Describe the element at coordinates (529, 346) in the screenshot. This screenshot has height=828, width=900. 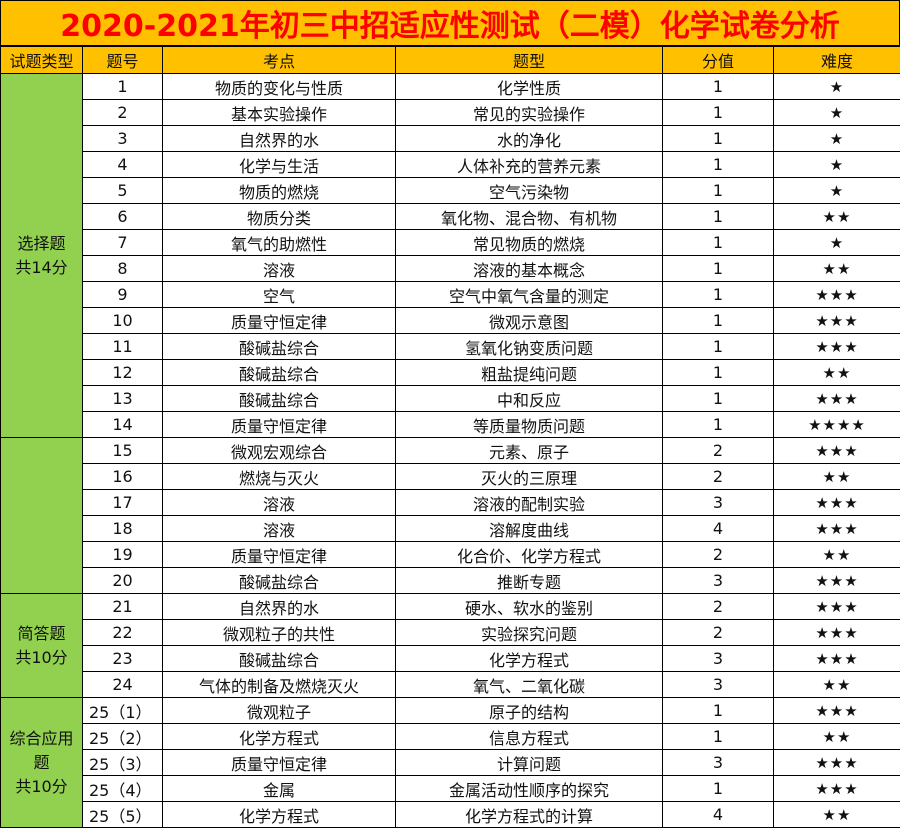
I see `question-type: 氢氧化钠变质问题` at that location.